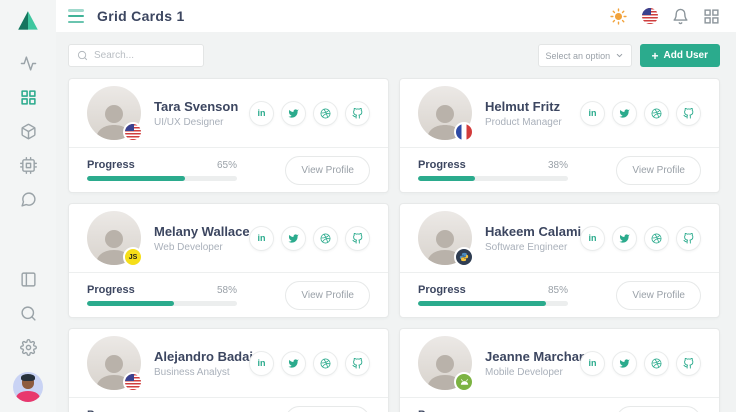 The height and width of the screenshot is (412, 736). I want to click on notifications-bell-icon, so click(680, 16).